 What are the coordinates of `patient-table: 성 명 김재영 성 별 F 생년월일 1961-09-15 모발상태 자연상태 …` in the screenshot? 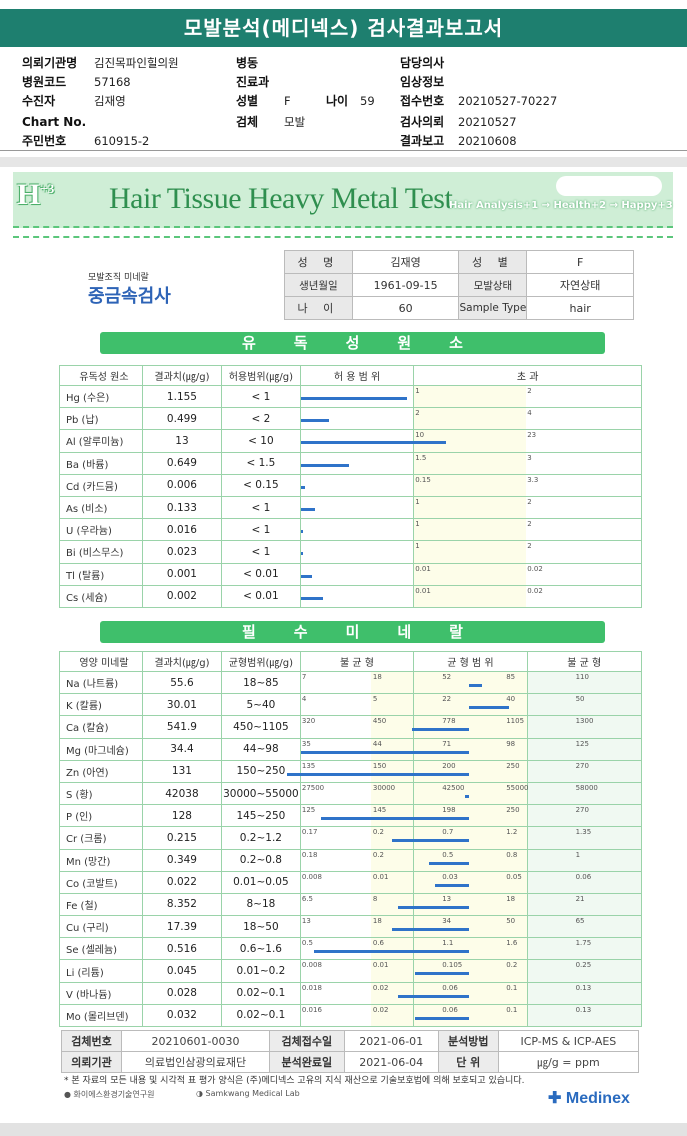 It's located at (459, 285).